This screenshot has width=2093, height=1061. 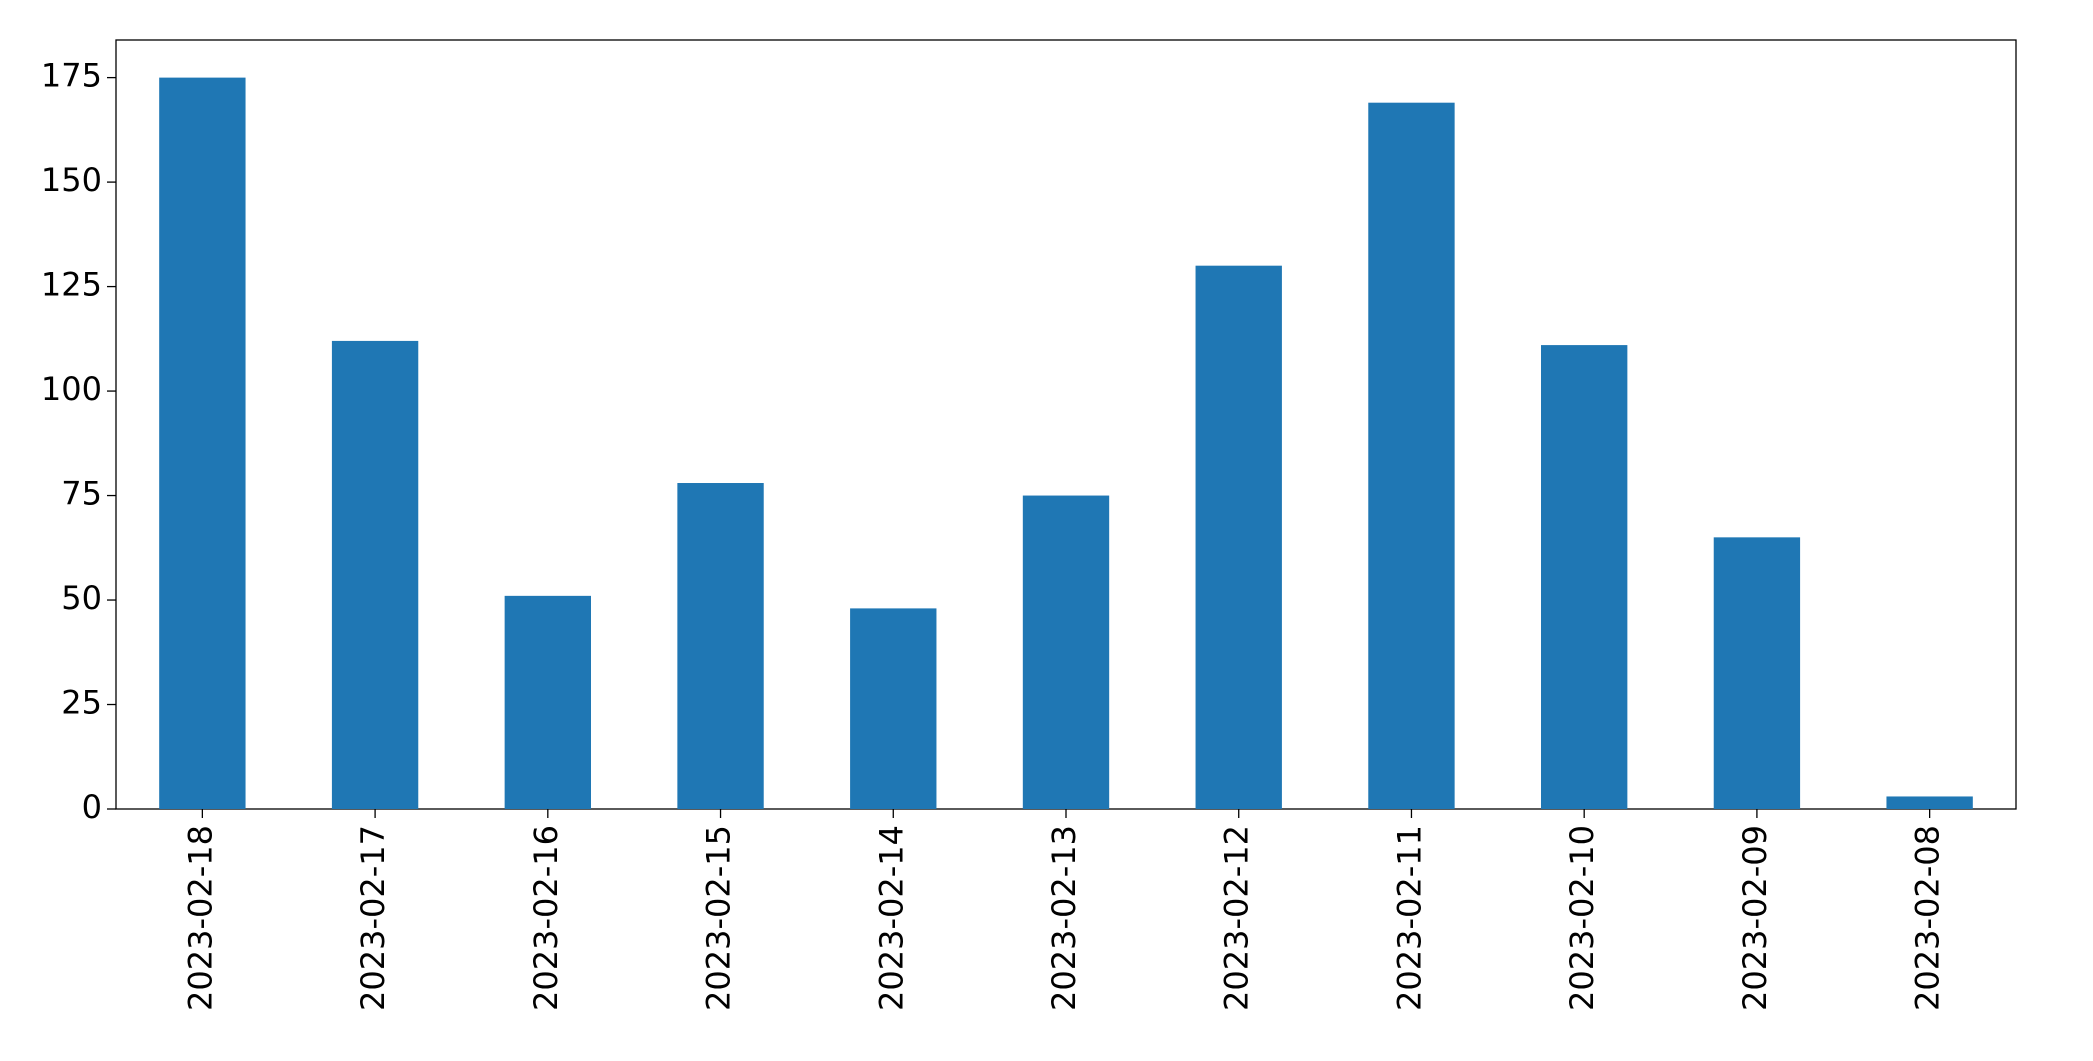 I want to click on y-tick-label: 0, so click(x=92, y=807).